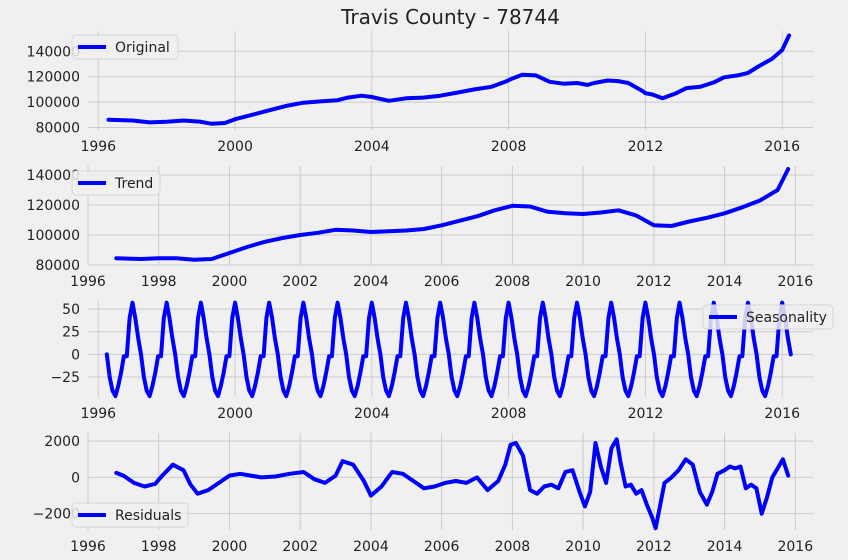  I want to click on series-line-original, so click(449, 79).